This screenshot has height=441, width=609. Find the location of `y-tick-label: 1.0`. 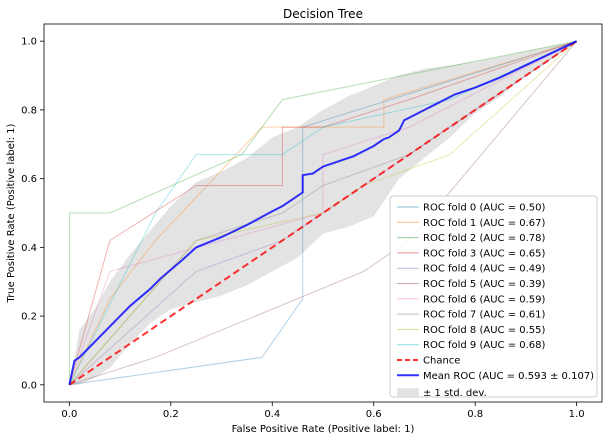

y-tick-label: 1.0 is located at coordinates (29, 42).